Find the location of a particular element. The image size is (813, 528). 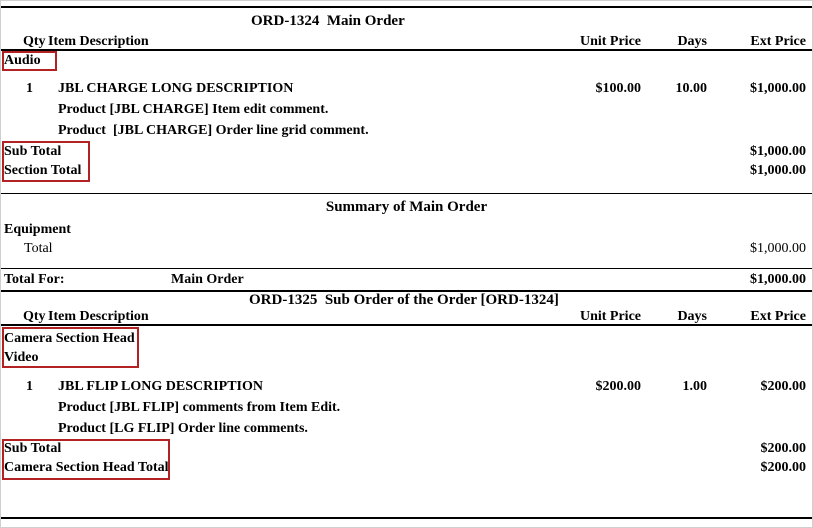

grand-total-row: Total For: Main Order $1,000.00 is located at coordinates (406, 280).